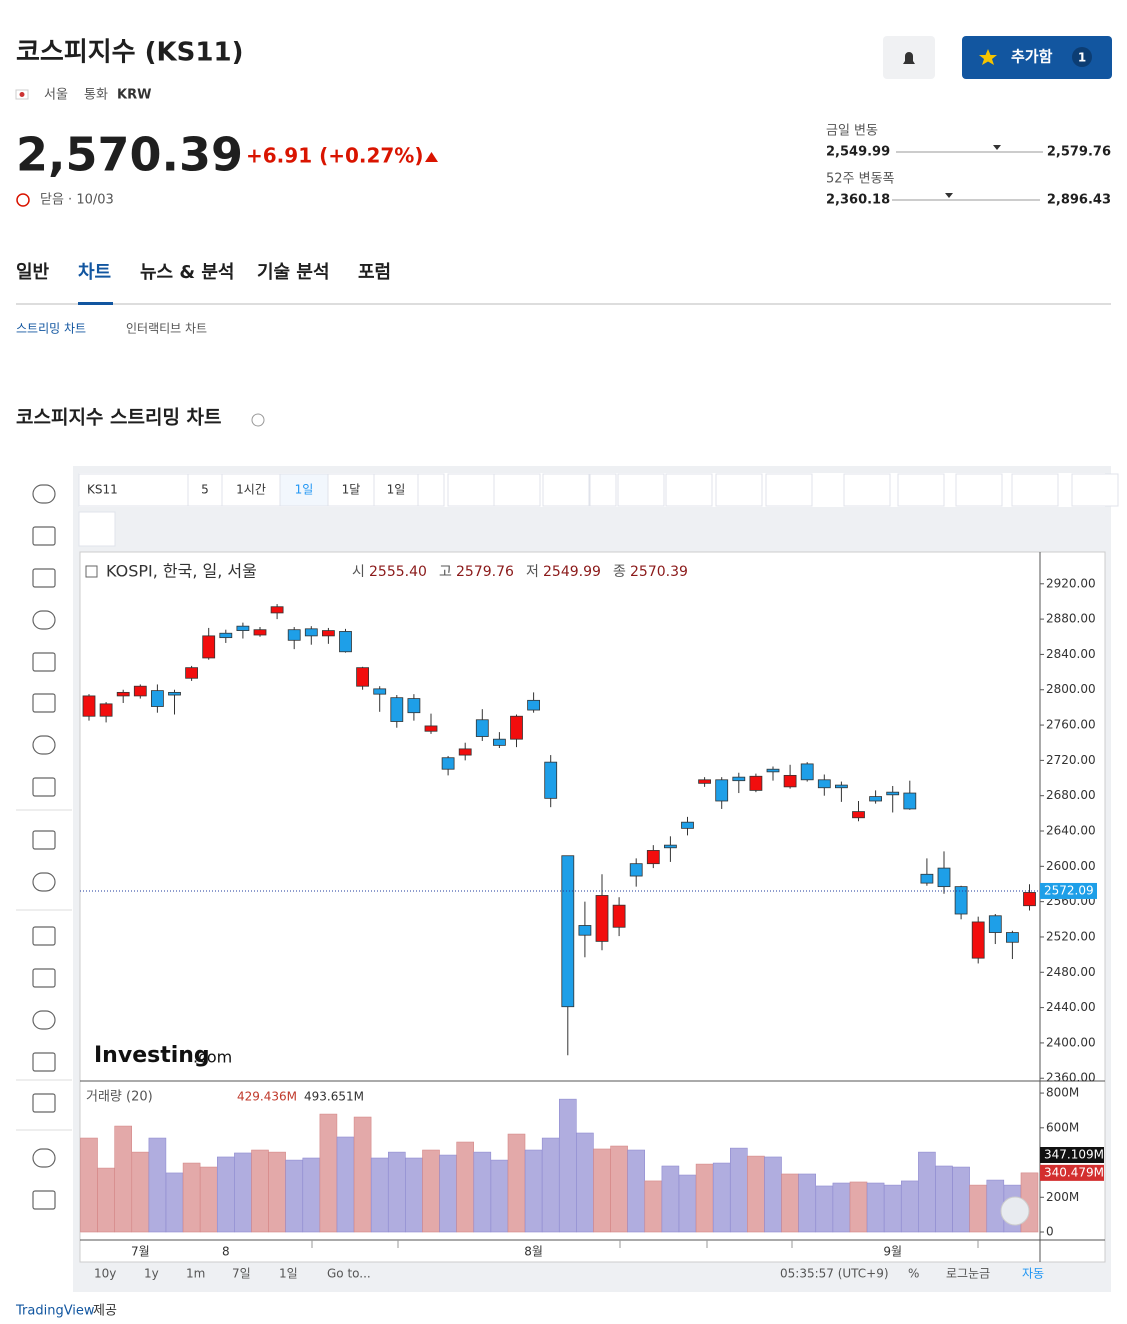 This screenshot has width=1127, height=1324. I want to click on range-low: 2,549.99, so click(858, 152).